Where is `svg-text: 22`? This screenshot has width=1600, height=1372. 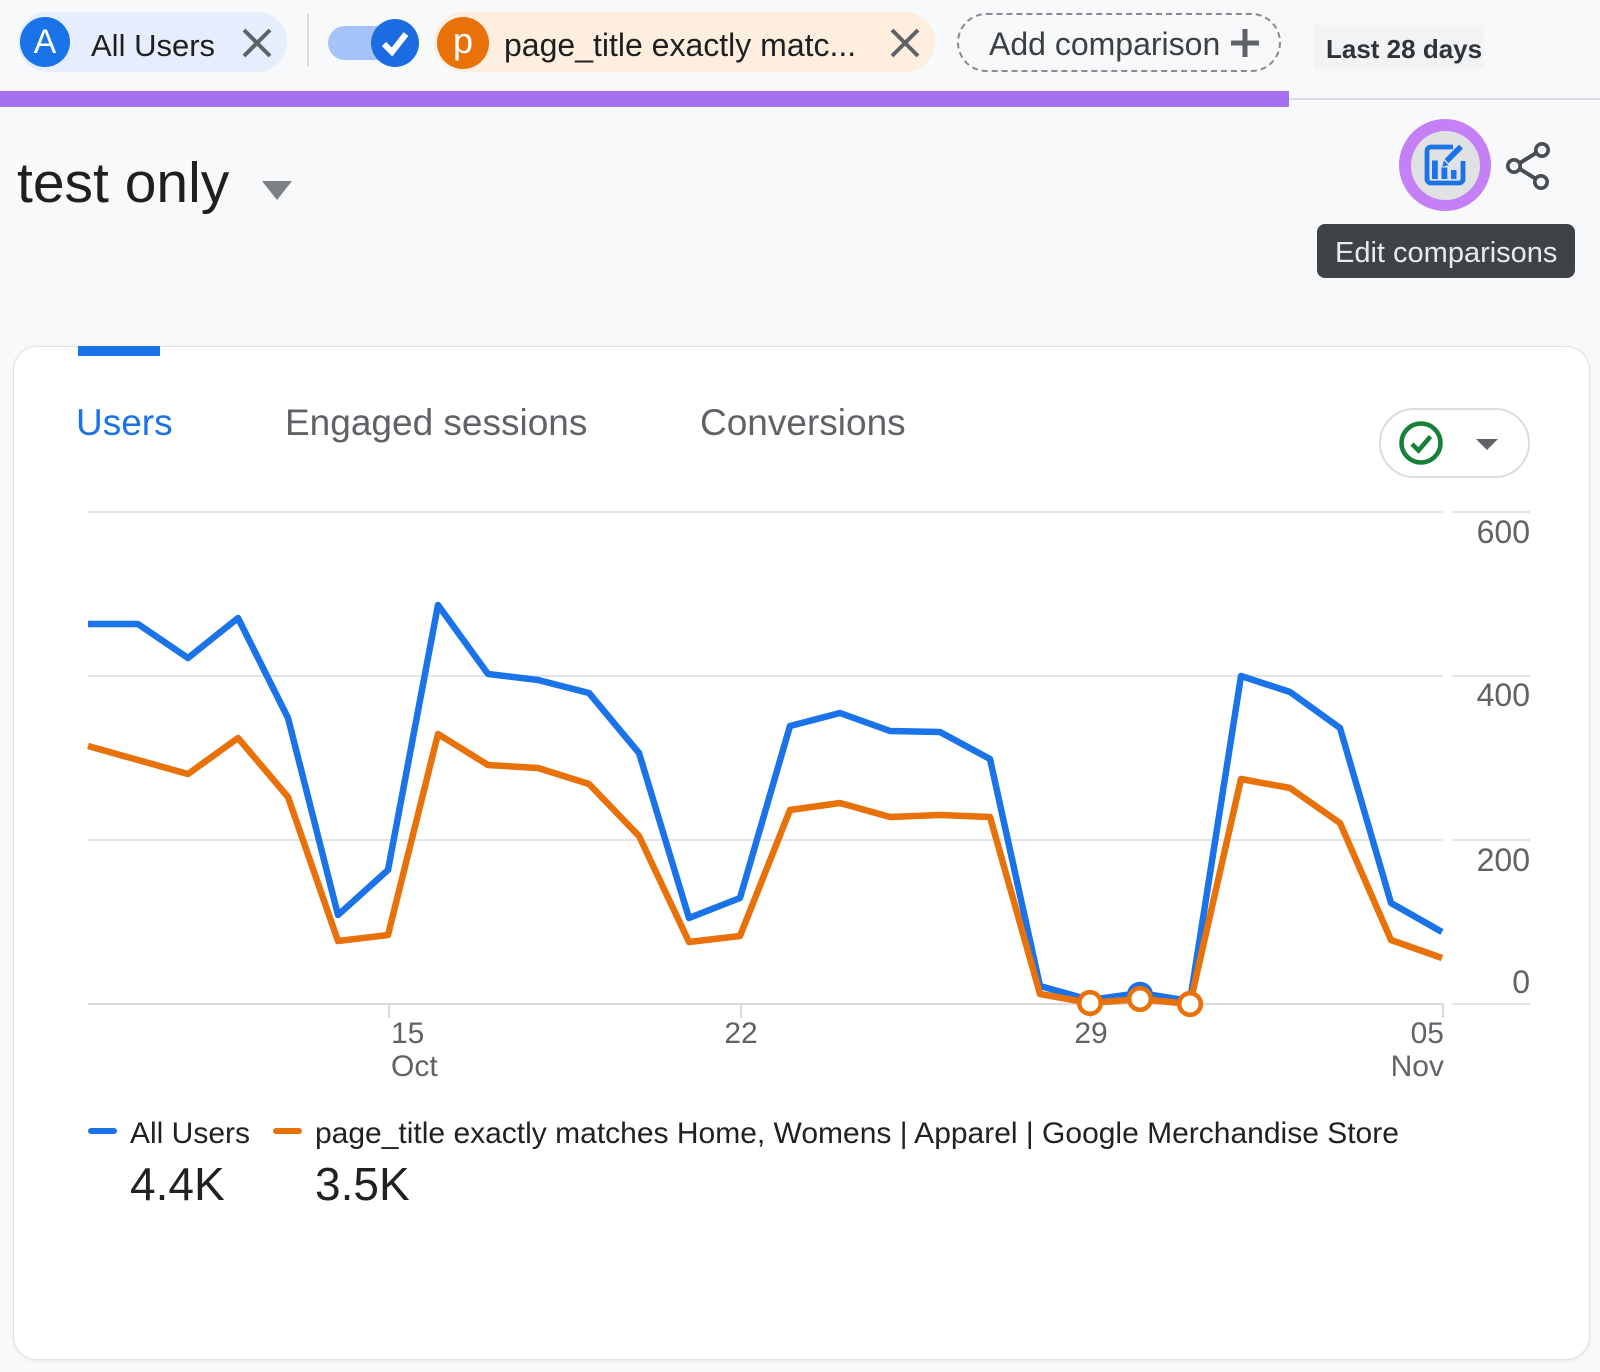 svg-text: 22 is located at coordinates (740, 1033).